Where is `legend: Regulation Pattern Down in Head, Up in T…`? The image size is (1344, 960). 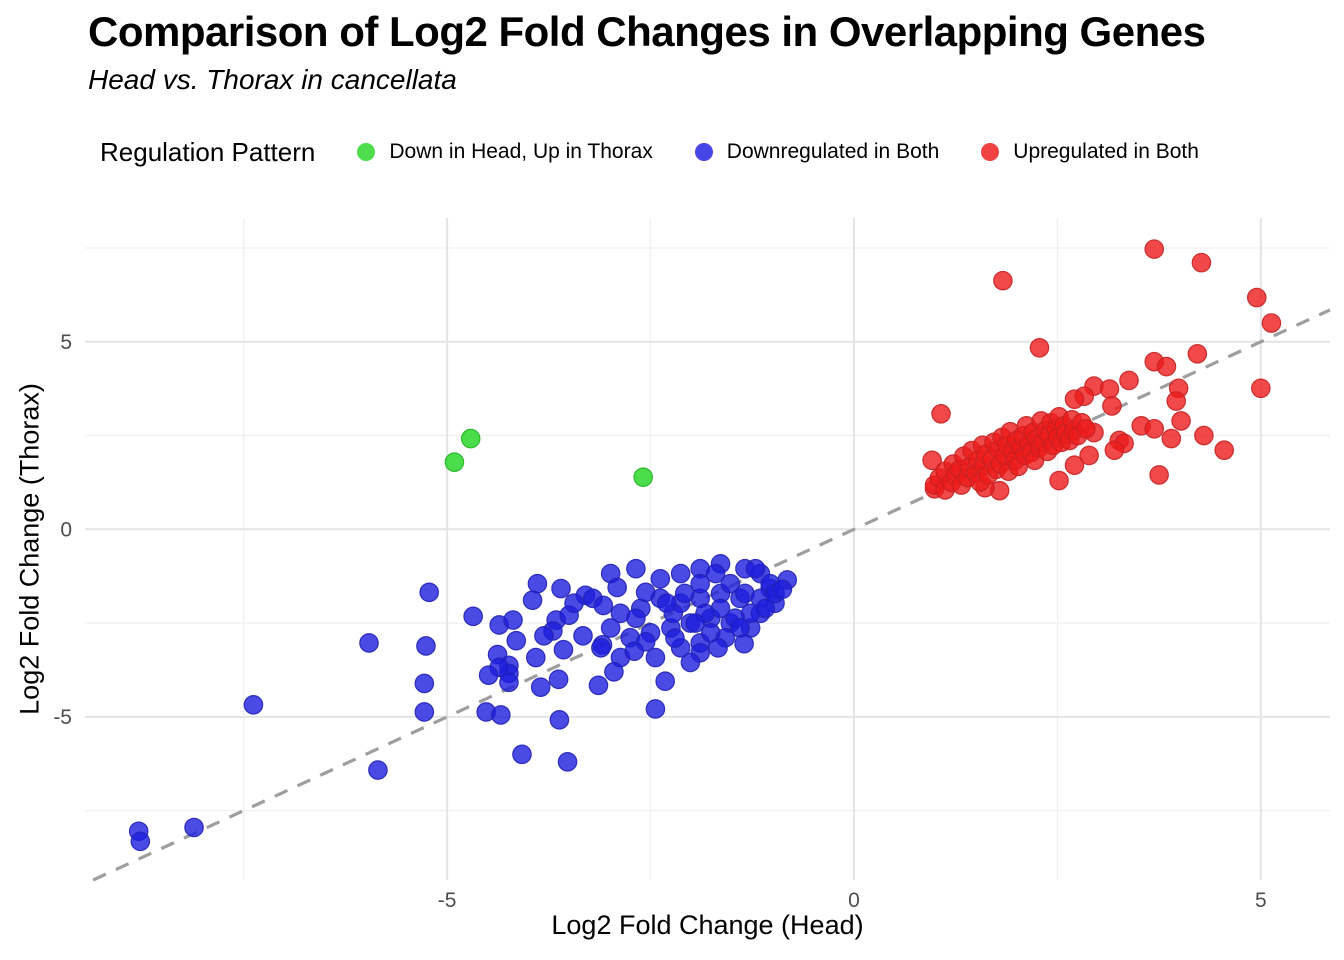
legend: Regulation Pattern Down in Head, Up in T… is located at coordinates (649, 152).